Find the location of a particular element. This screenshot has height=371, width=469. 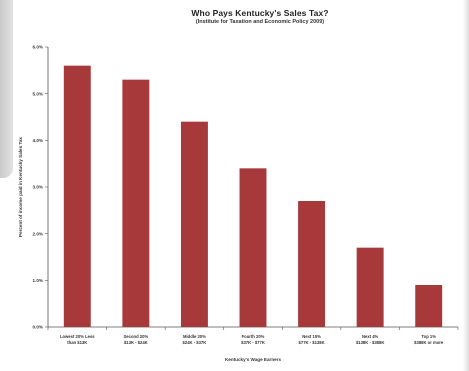

y-tick-label: 6.0% is located at coordinates (38, 47).